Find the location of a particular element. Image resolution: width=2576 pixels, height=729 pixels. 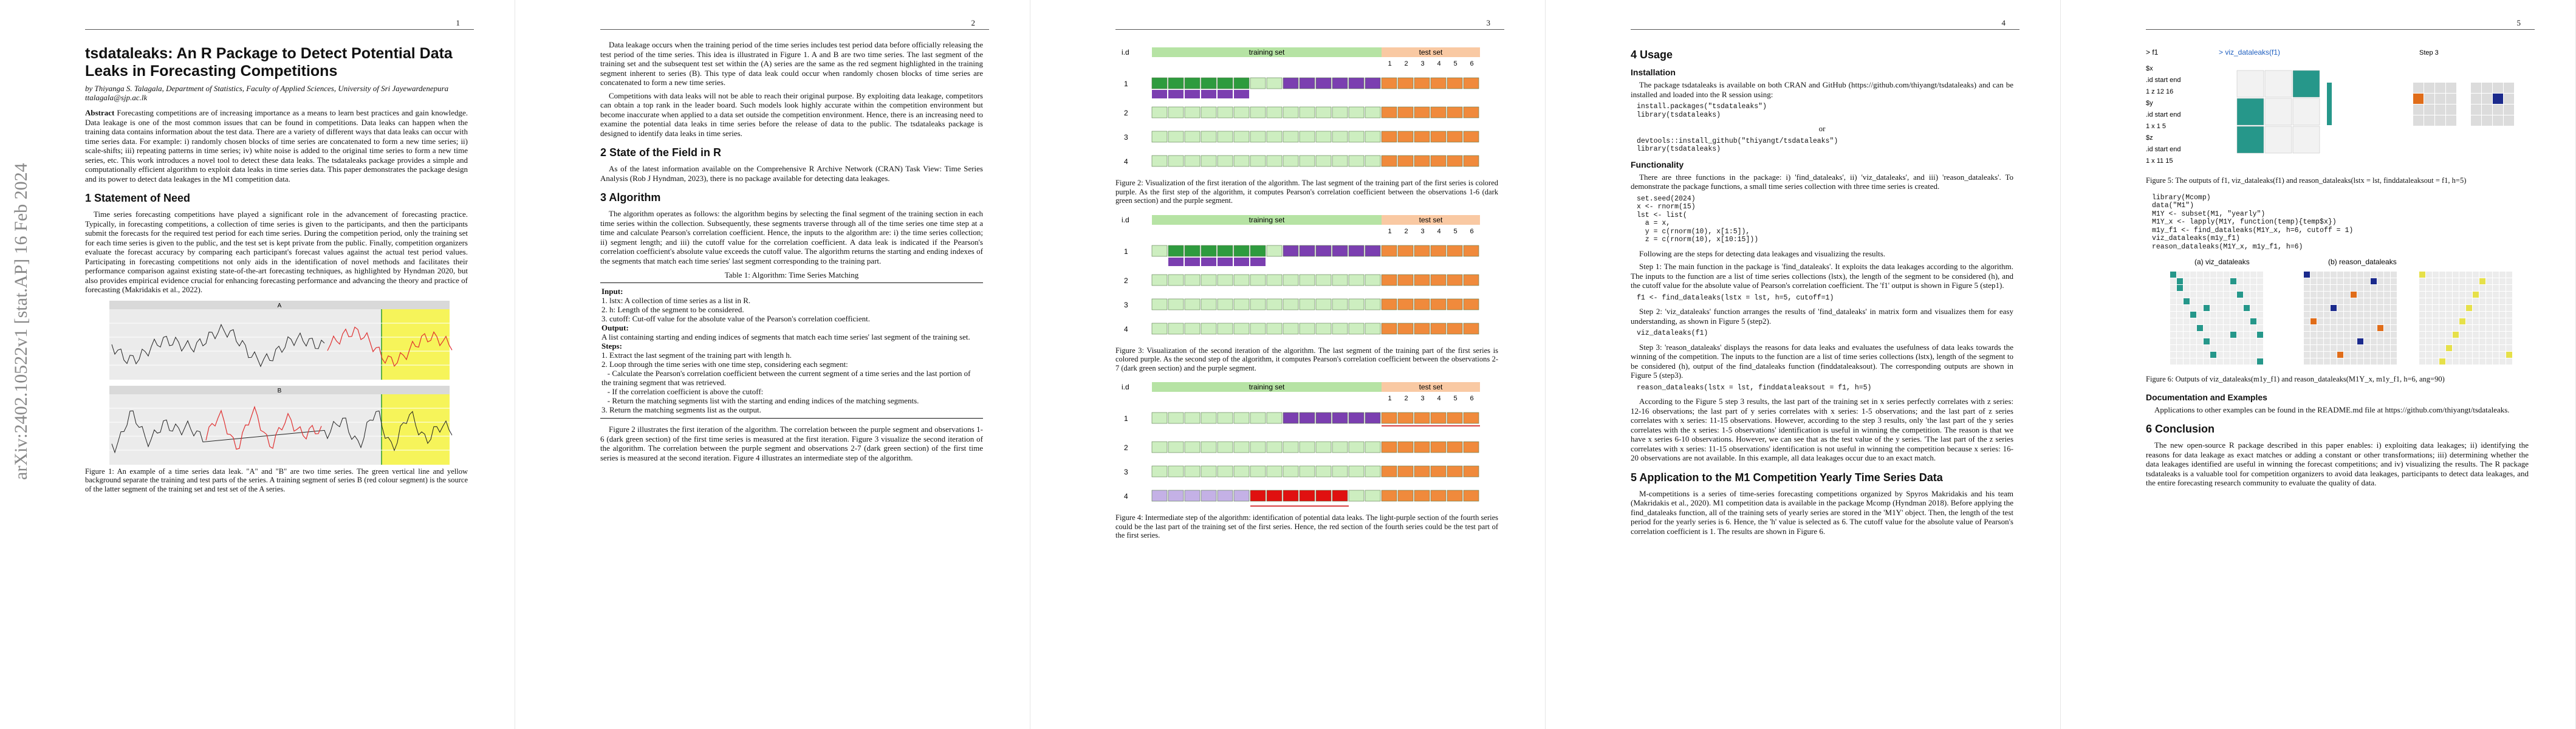

heading: 1 Statement of Need is located at coordinates (138, 198).